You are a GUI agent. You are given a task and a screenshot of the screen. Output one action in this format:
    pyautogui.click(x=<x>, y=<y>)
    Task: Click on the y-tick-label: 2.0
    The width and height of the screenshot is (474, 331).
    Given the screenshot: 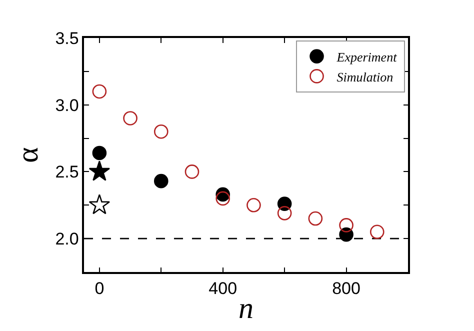 What is the action you would take?
    pyautogui.click(x=67, y=239)
    